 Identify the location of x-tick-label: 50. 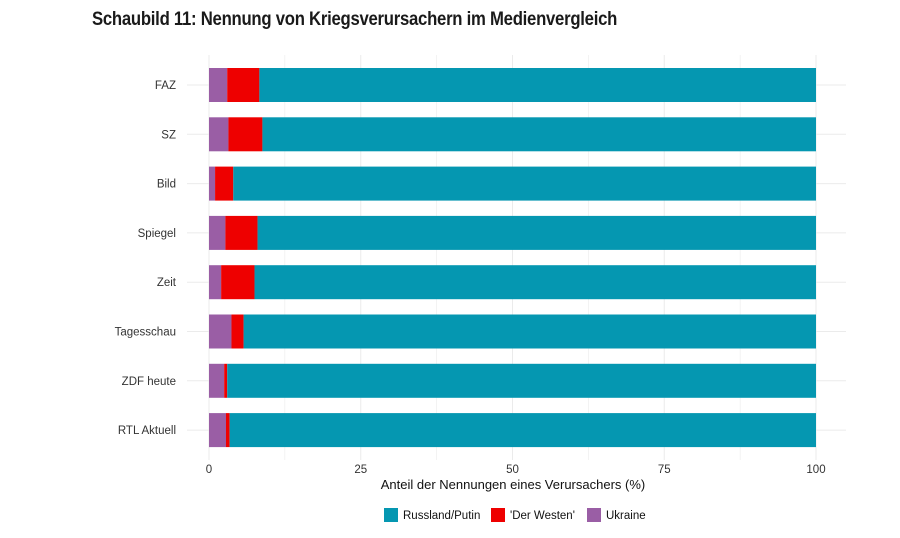
(512, 470).